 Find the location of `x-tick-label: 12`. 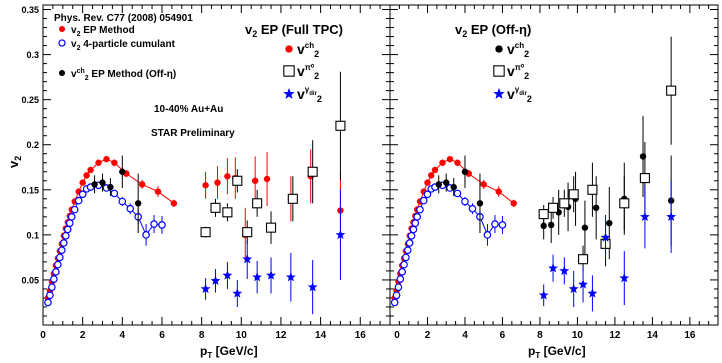

x-tick-label: 12 is located at coordinates (281, 335).